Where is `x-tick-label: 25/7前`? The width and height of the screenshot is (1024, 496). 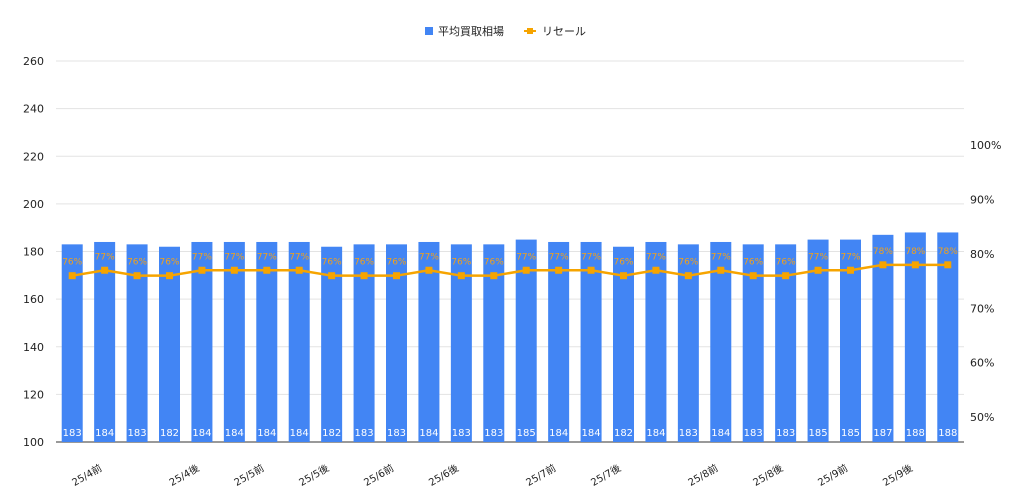
x-tick-label: 25/7前 is located at coordinates (541, 474).